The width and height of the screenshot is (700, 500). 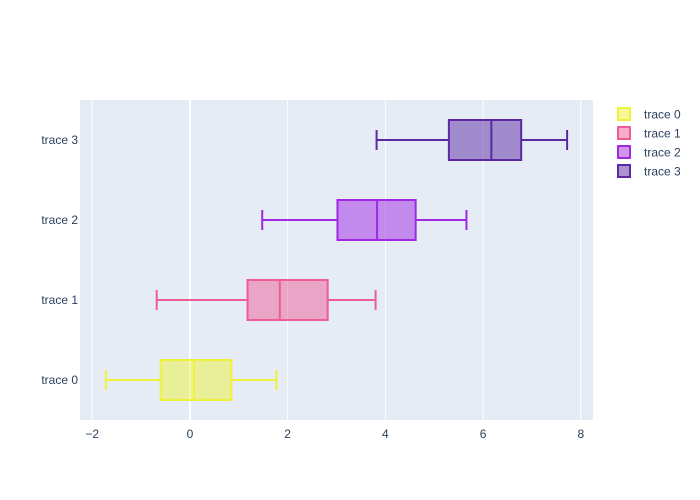 What do you see at coordinates (334, 434) in the screenshot?
I see `x-axis-ticks: −2 0 2 4 6 8` at bounding box center [334, 434].